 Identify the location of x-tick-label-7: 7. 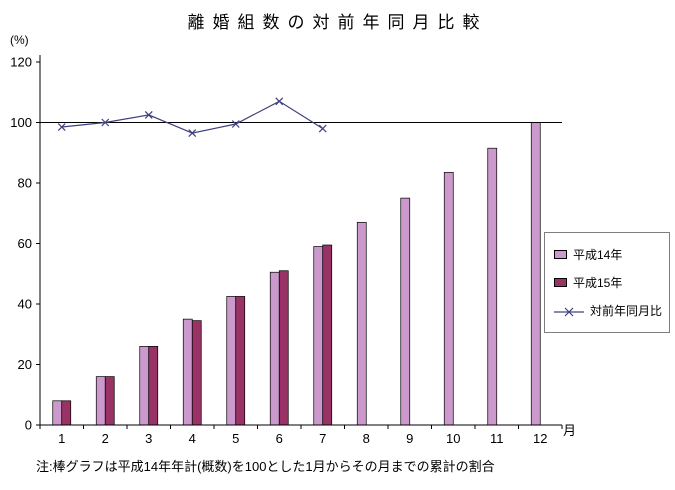
(322, 438).